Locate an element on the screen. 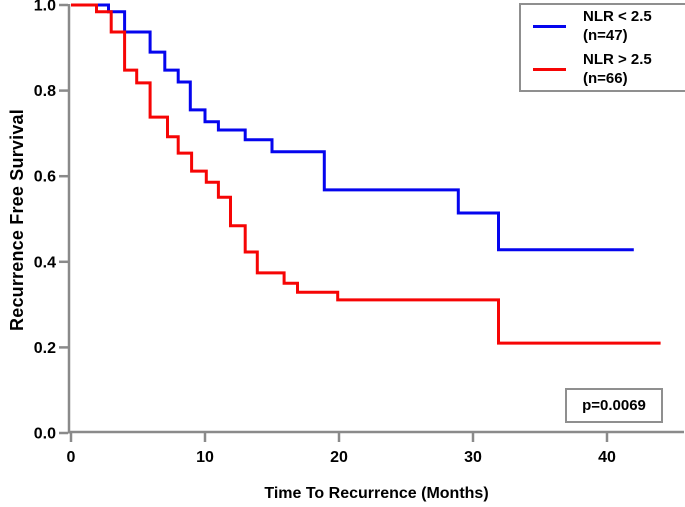 This screenshot has width=685, height=507. x-tick-label: 20 is located at coordinates (339, 457).